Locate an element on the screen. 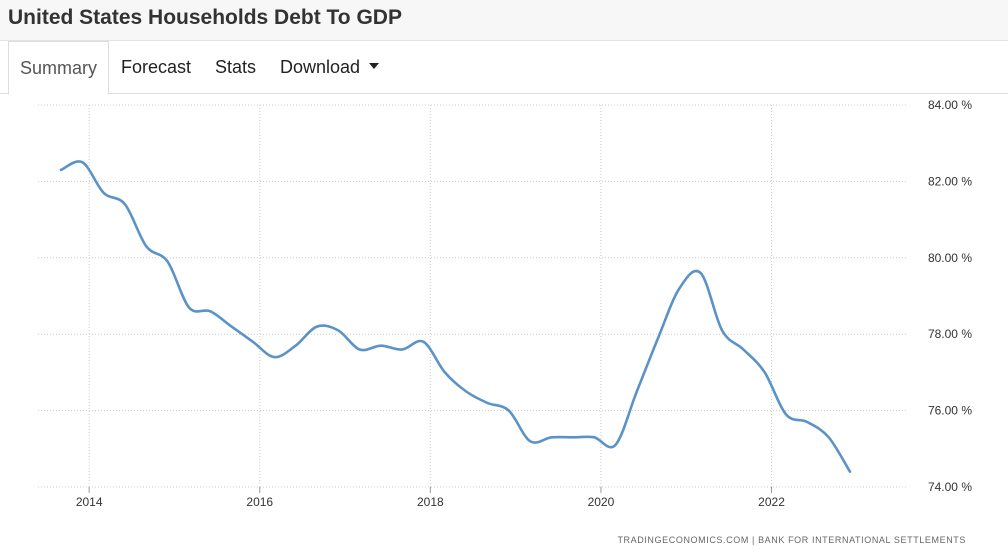 This screenshot has width=1008, height=559. y-tick-label: 74.00 % is located at coordinates (950, 487).